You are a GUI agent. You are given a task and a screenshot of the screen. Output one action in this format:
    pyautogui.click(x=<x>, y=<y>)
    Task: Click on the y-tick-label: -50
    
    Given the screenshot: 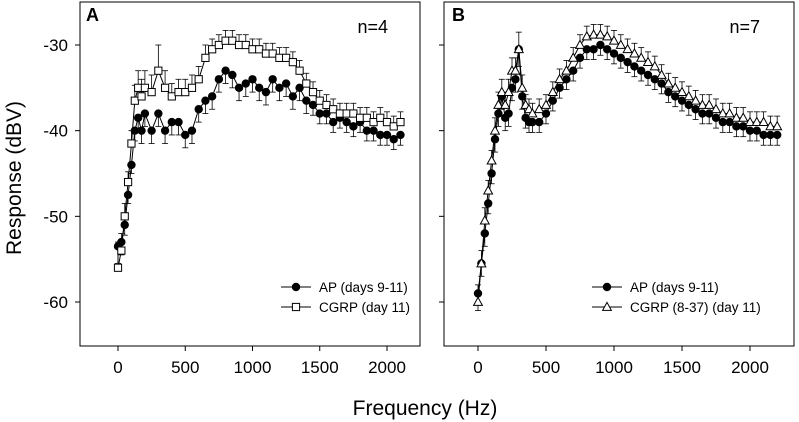 What is the action you would take?
    pyautogui.click(x=55, y=216)
    